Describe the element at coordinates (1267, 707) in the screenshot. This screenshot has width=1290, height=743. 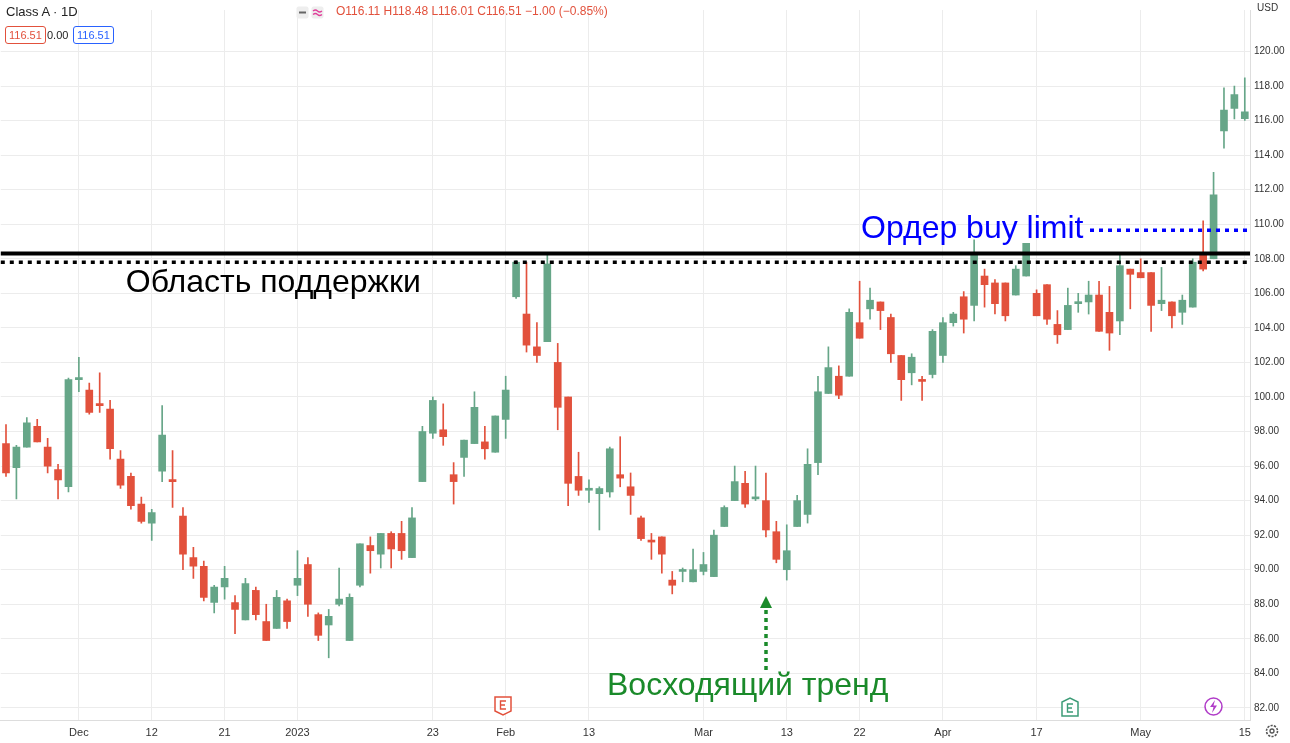
I see `y-tick-label: 82.00` at that location.